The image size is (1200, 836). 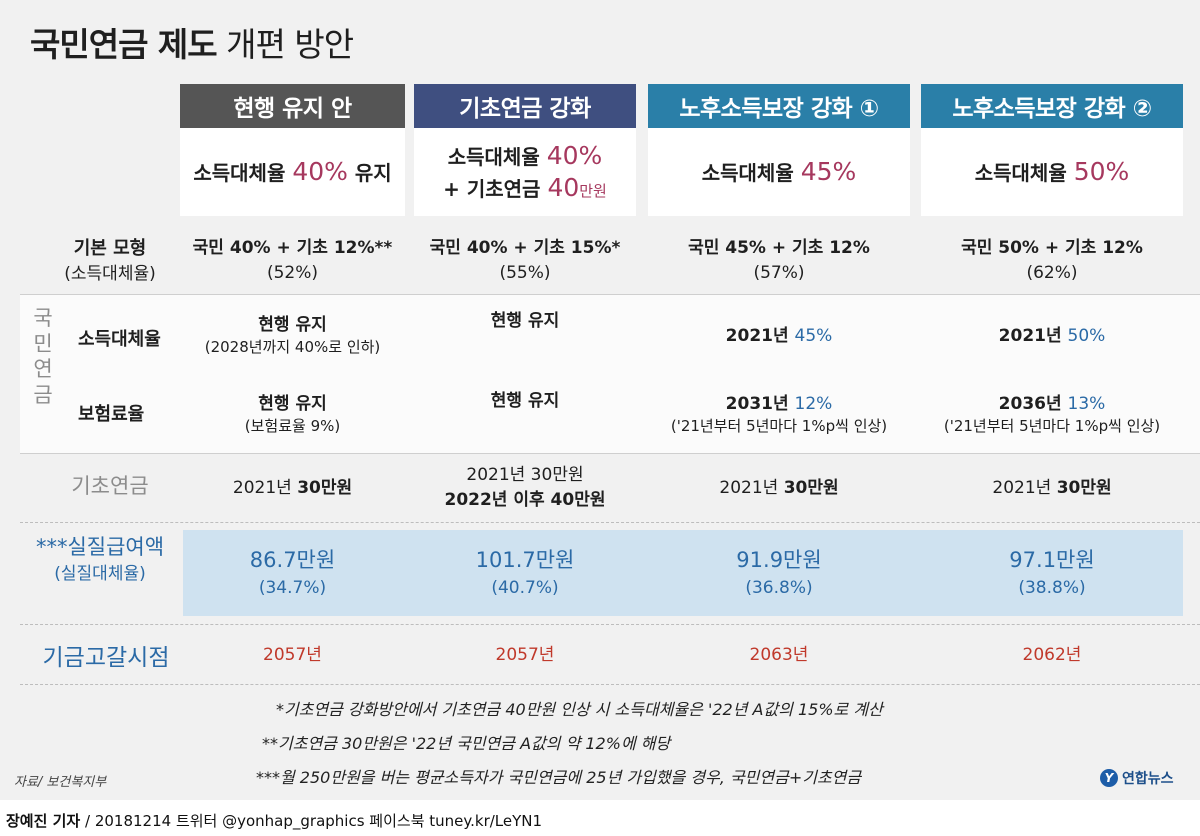 What do you see at coordinates (292, 414) in the screenshot?
I see `insurance-rate-cell: 현행 유지 (보험료율 9%)` at bounding box center [292, 414].